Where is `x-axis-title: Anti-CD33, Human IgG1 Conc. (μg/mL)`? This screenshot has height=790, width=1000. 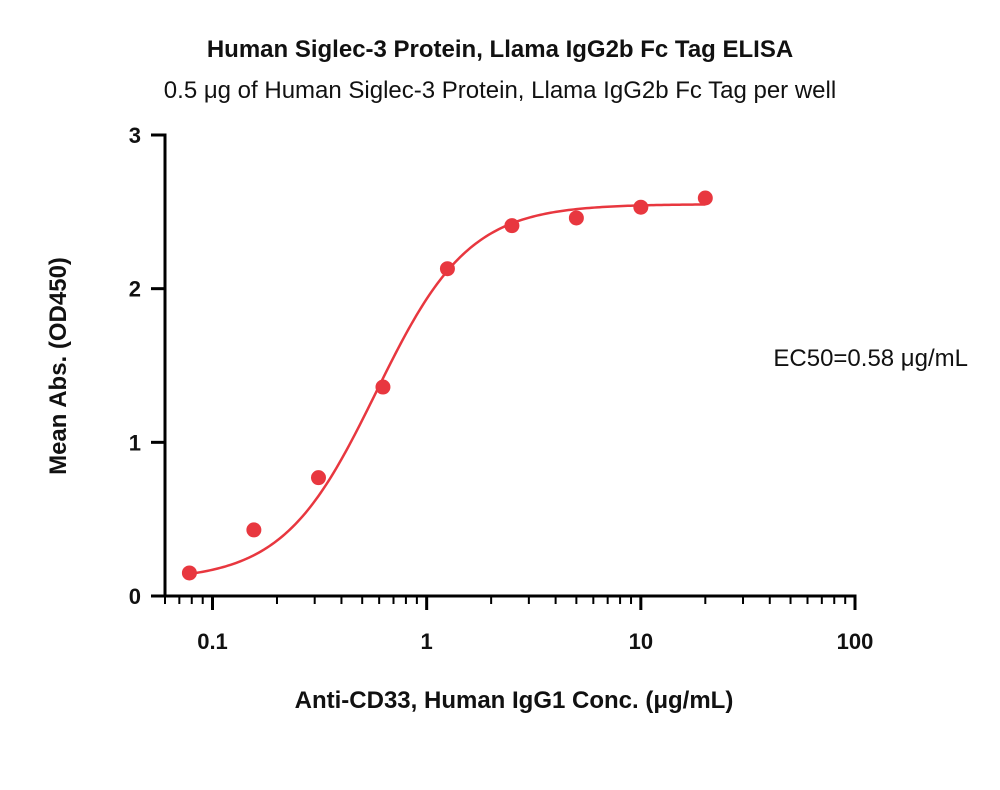
x-axis-title: Anti-CD33, Human IgG1 Conc. (μg/mL) is located at coordinates (514, 700).